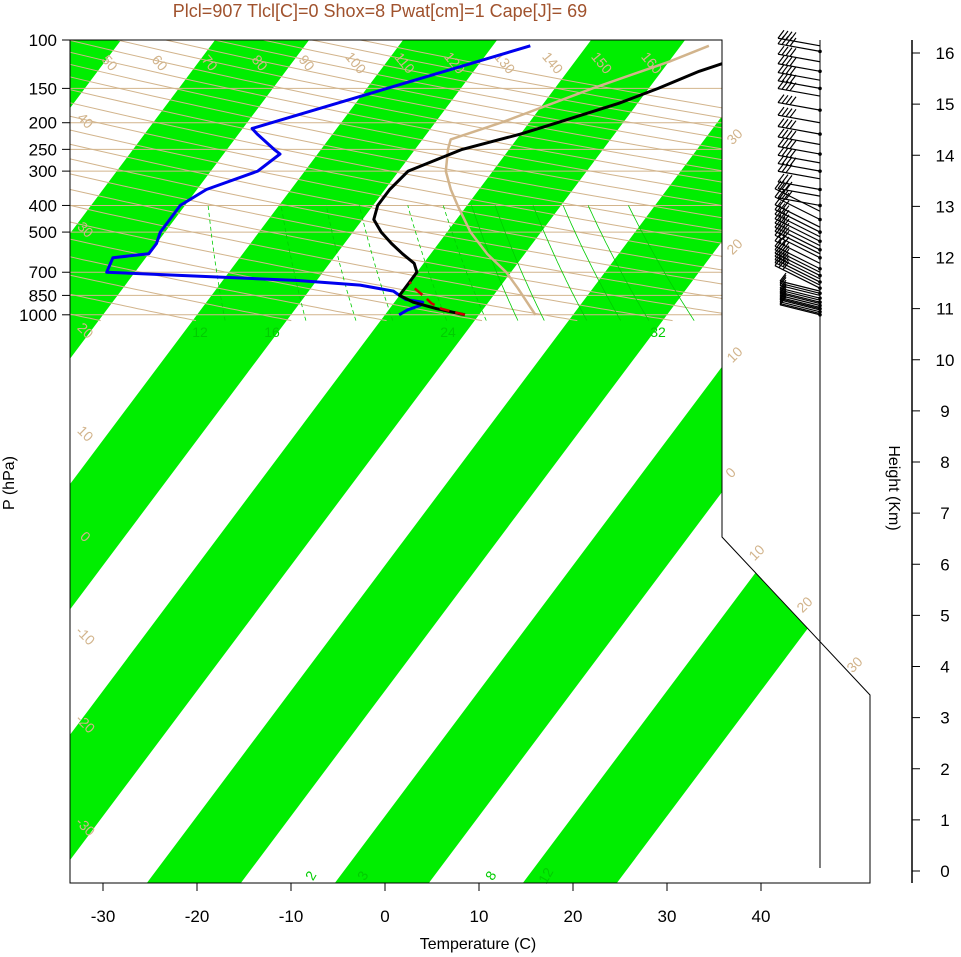 The width and height of the screenshot is (961, 957). What do you see at coordinates (945, 104) in the screenshot?
I see `height-tick-label: 15` at bounding box center [945, 104].